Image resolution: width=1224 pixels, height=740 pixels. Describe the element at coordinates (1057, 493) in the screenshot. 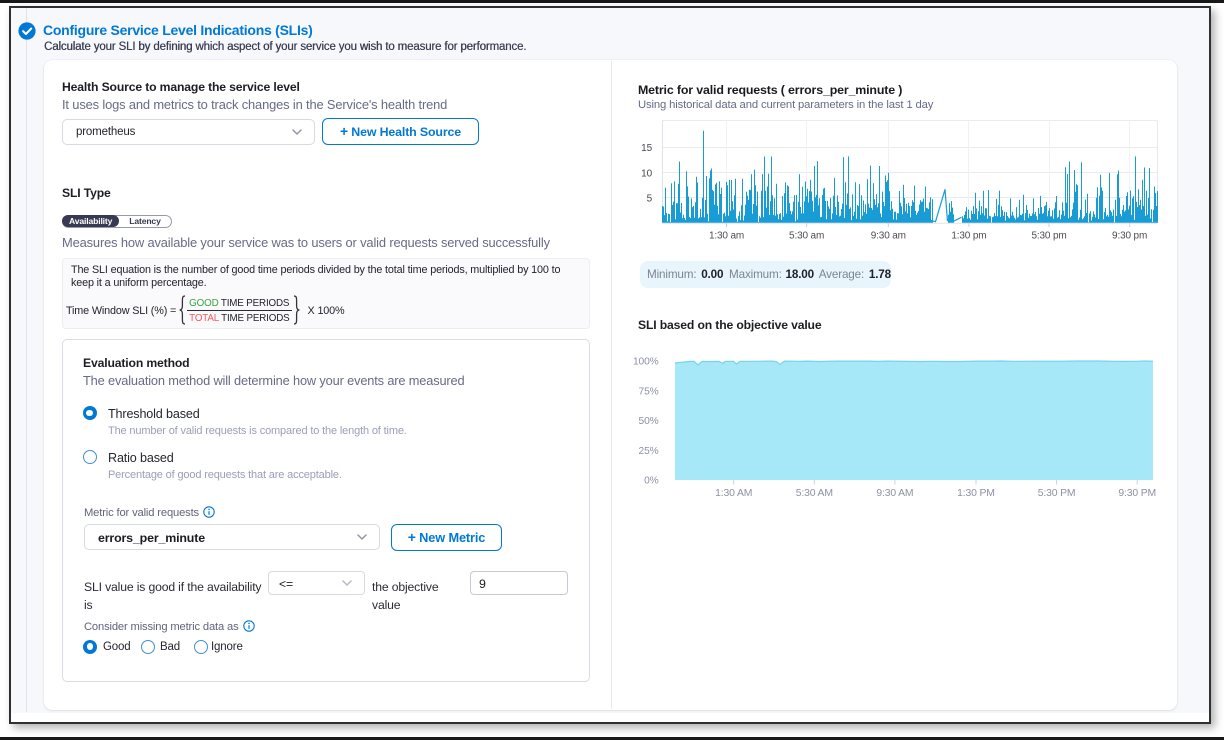

I see `svg-text: 5:30 PM` at that location.